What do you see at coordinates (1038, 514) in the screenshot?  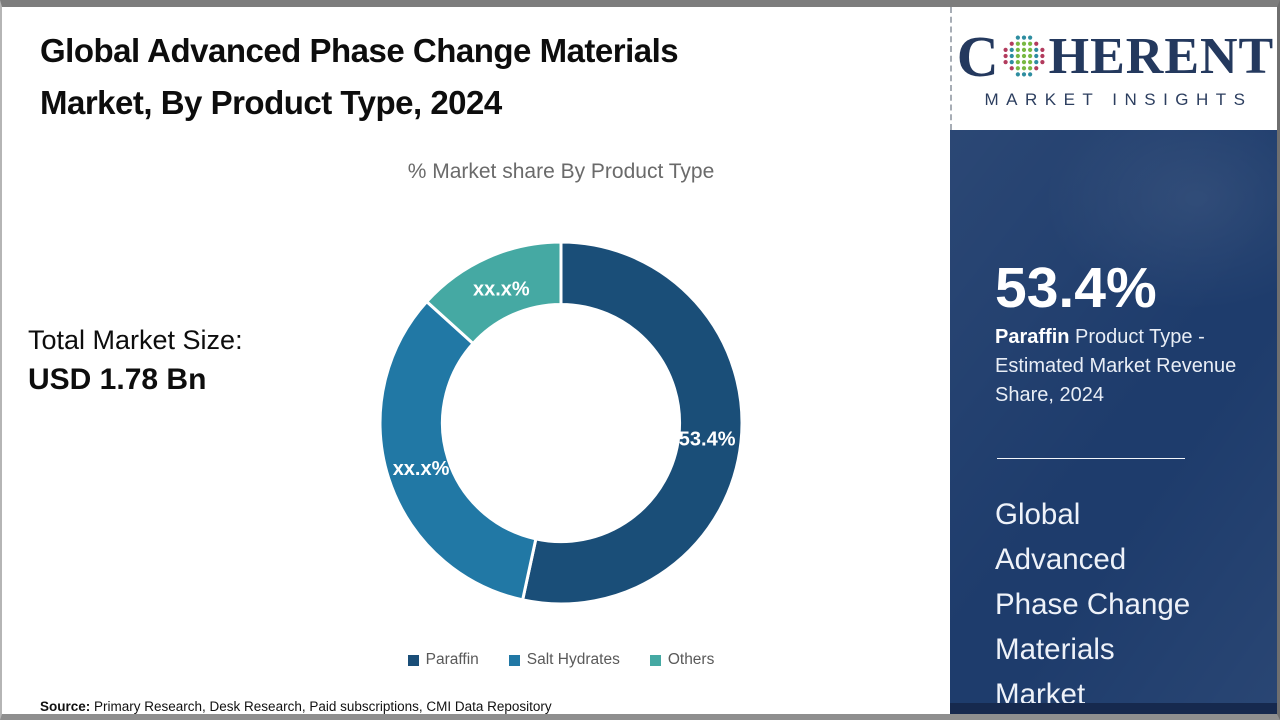 I see `market-name-line: Global` at bounding box center [1038, 514].